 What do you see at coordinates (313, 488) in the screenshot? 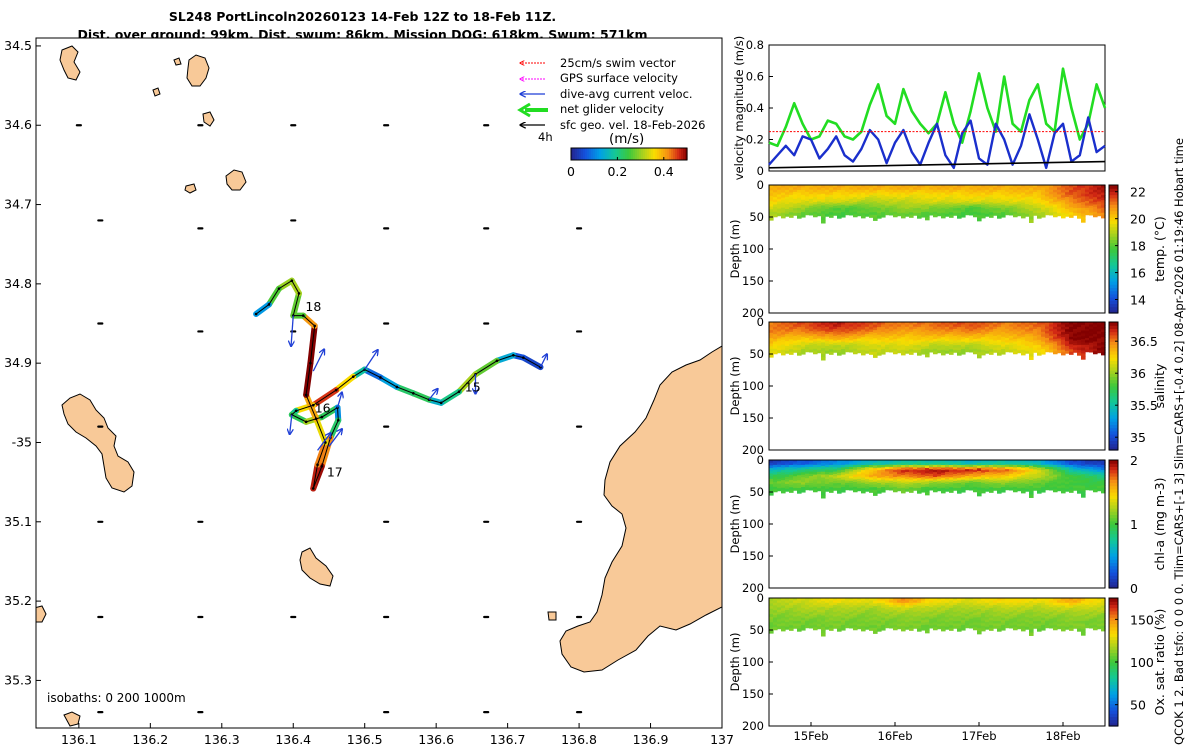
I see `track-point` at bounding box center [313, 488].